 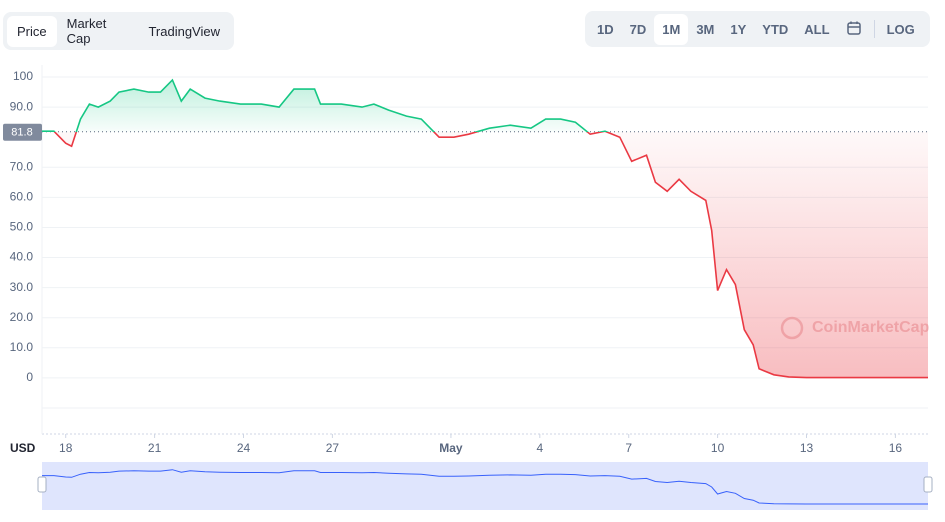 I want to click on x-tick-label: May, so click(x=451, y=448).